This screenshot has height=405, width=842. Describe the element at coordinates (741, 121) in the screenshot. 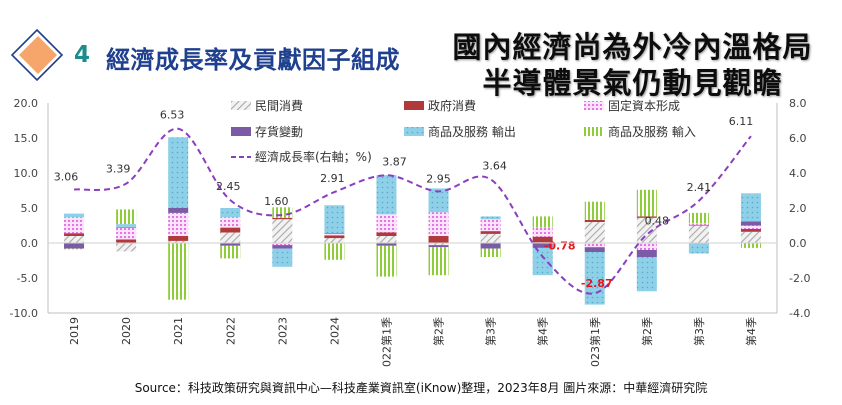

I see `growth-data-label: 6.11` at that location.